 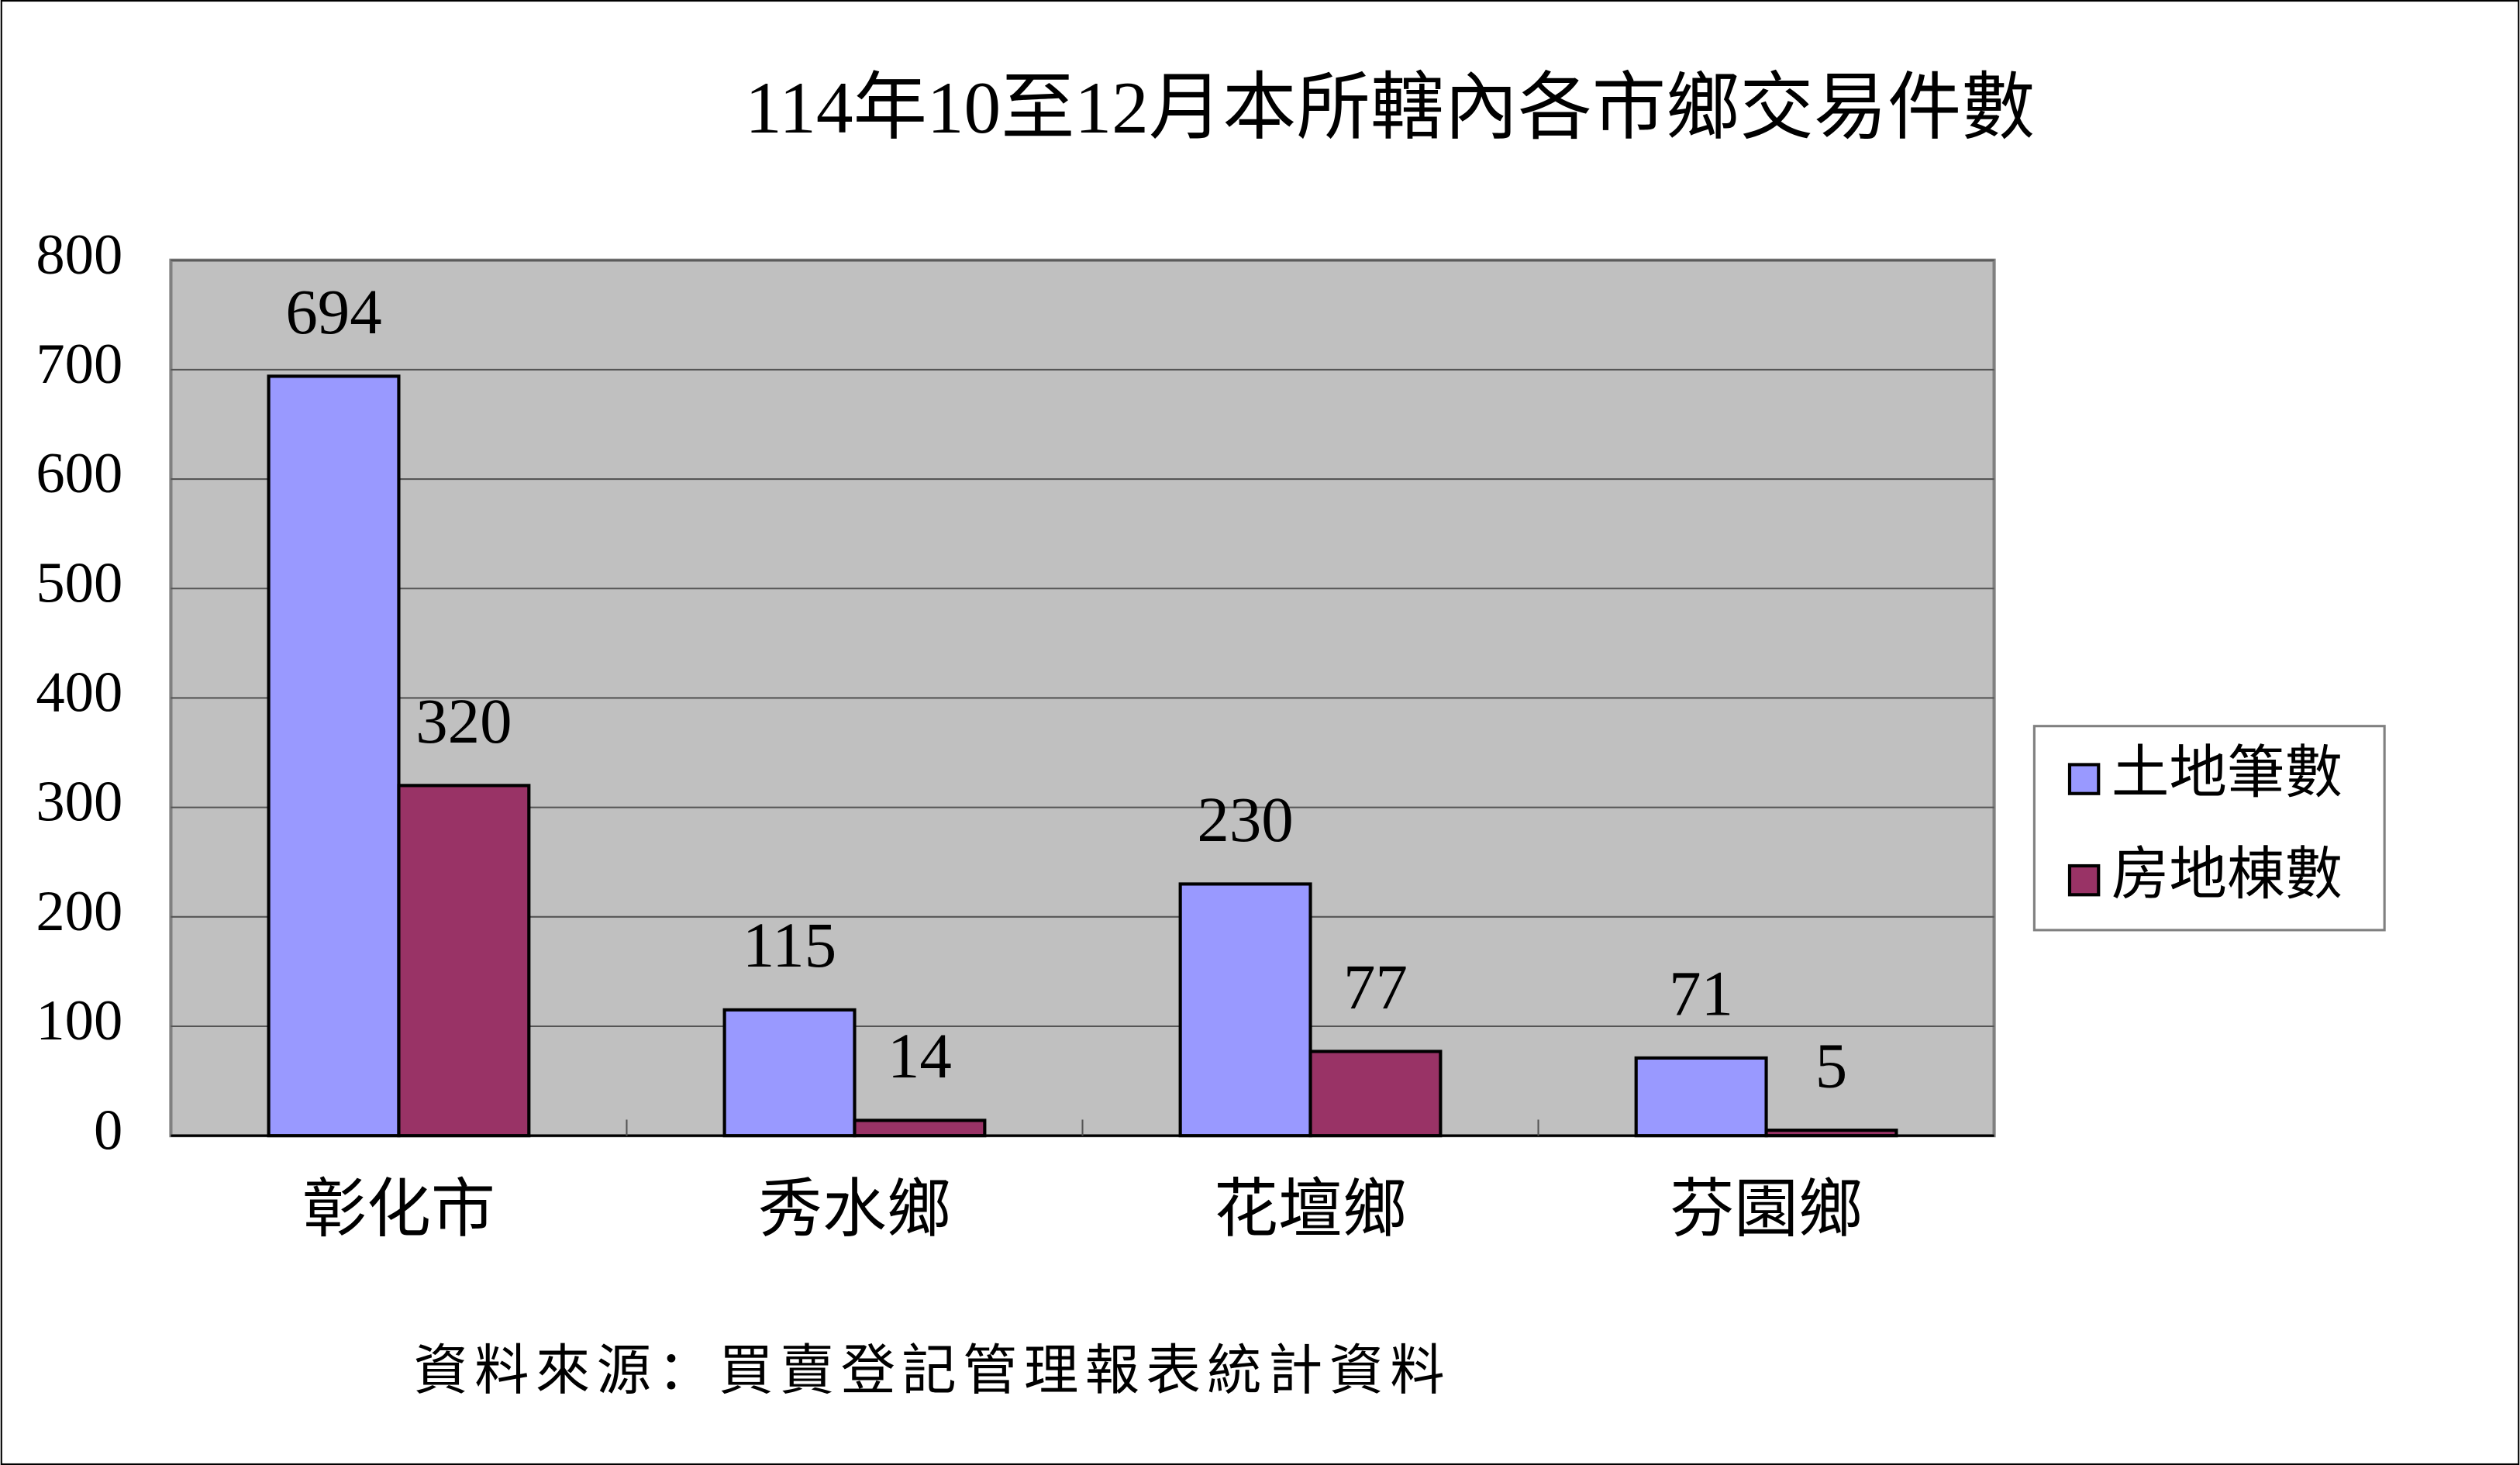 What do you see at coordinates (1376, 986) in the screenshot?
I see `data-label: 77` at bounding box center [1376, 986].